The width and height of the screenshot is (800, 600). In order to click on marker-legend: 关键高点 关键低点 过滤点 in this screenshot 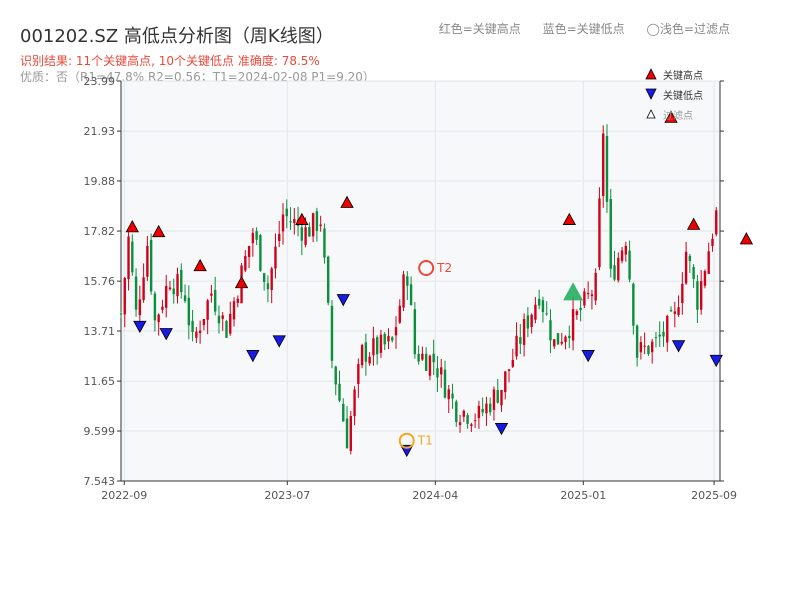, I will do `click(674, 94)`.